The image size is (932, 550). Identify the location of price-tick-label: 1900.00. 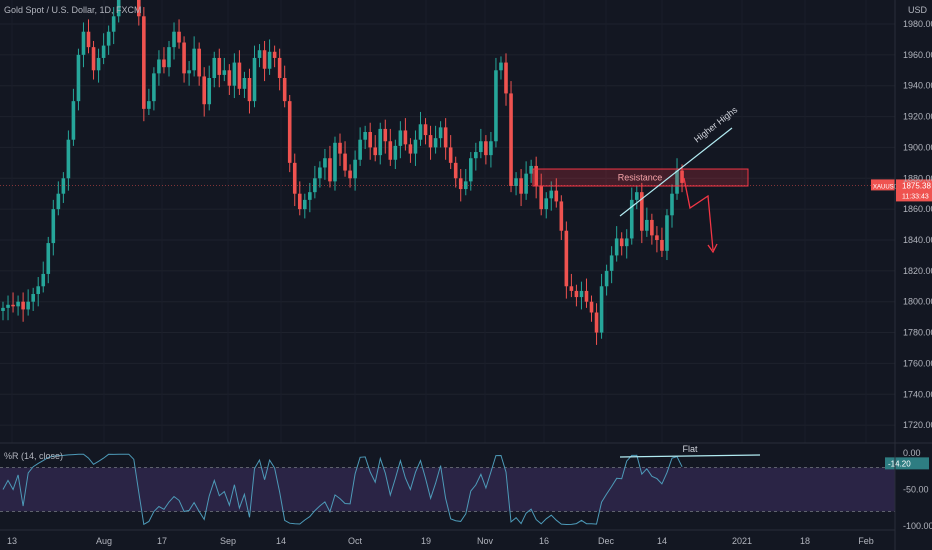
(917, 147).